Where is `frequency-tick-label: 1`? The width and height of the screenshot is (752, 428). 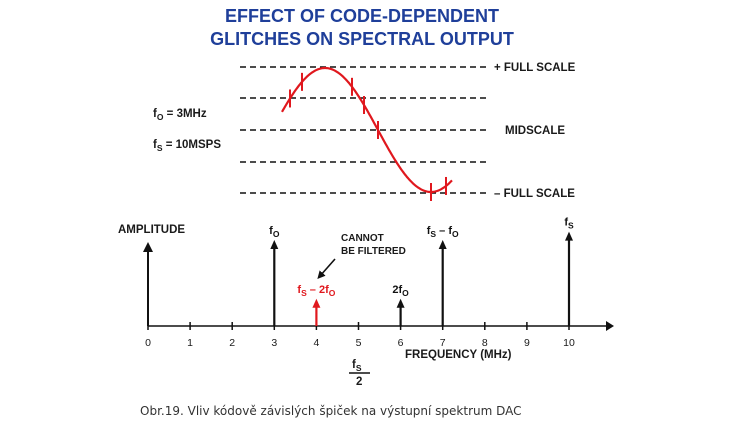 frequency-tick-label: 1 is located at coordinates (190, 343).